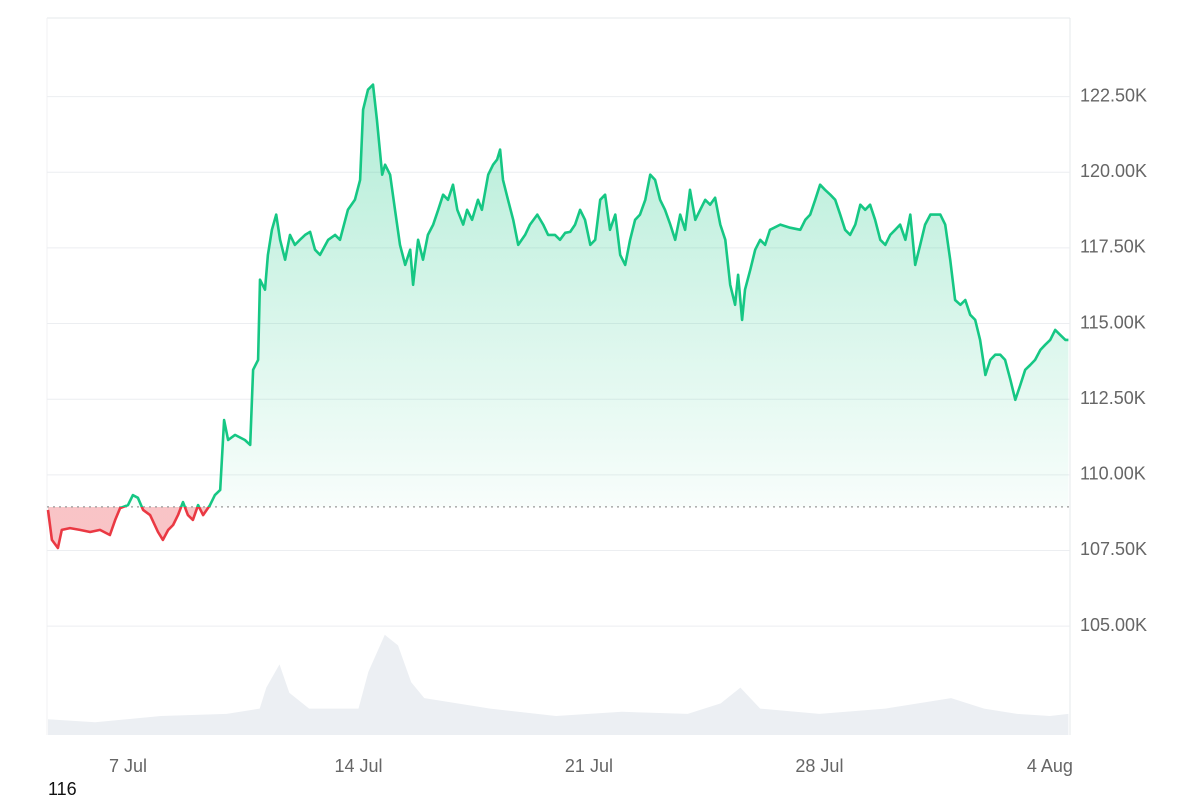  Describe the element at coordinates (128, 766) in the screenshot. I see `x-tick-label: 7 Jul` at that location.